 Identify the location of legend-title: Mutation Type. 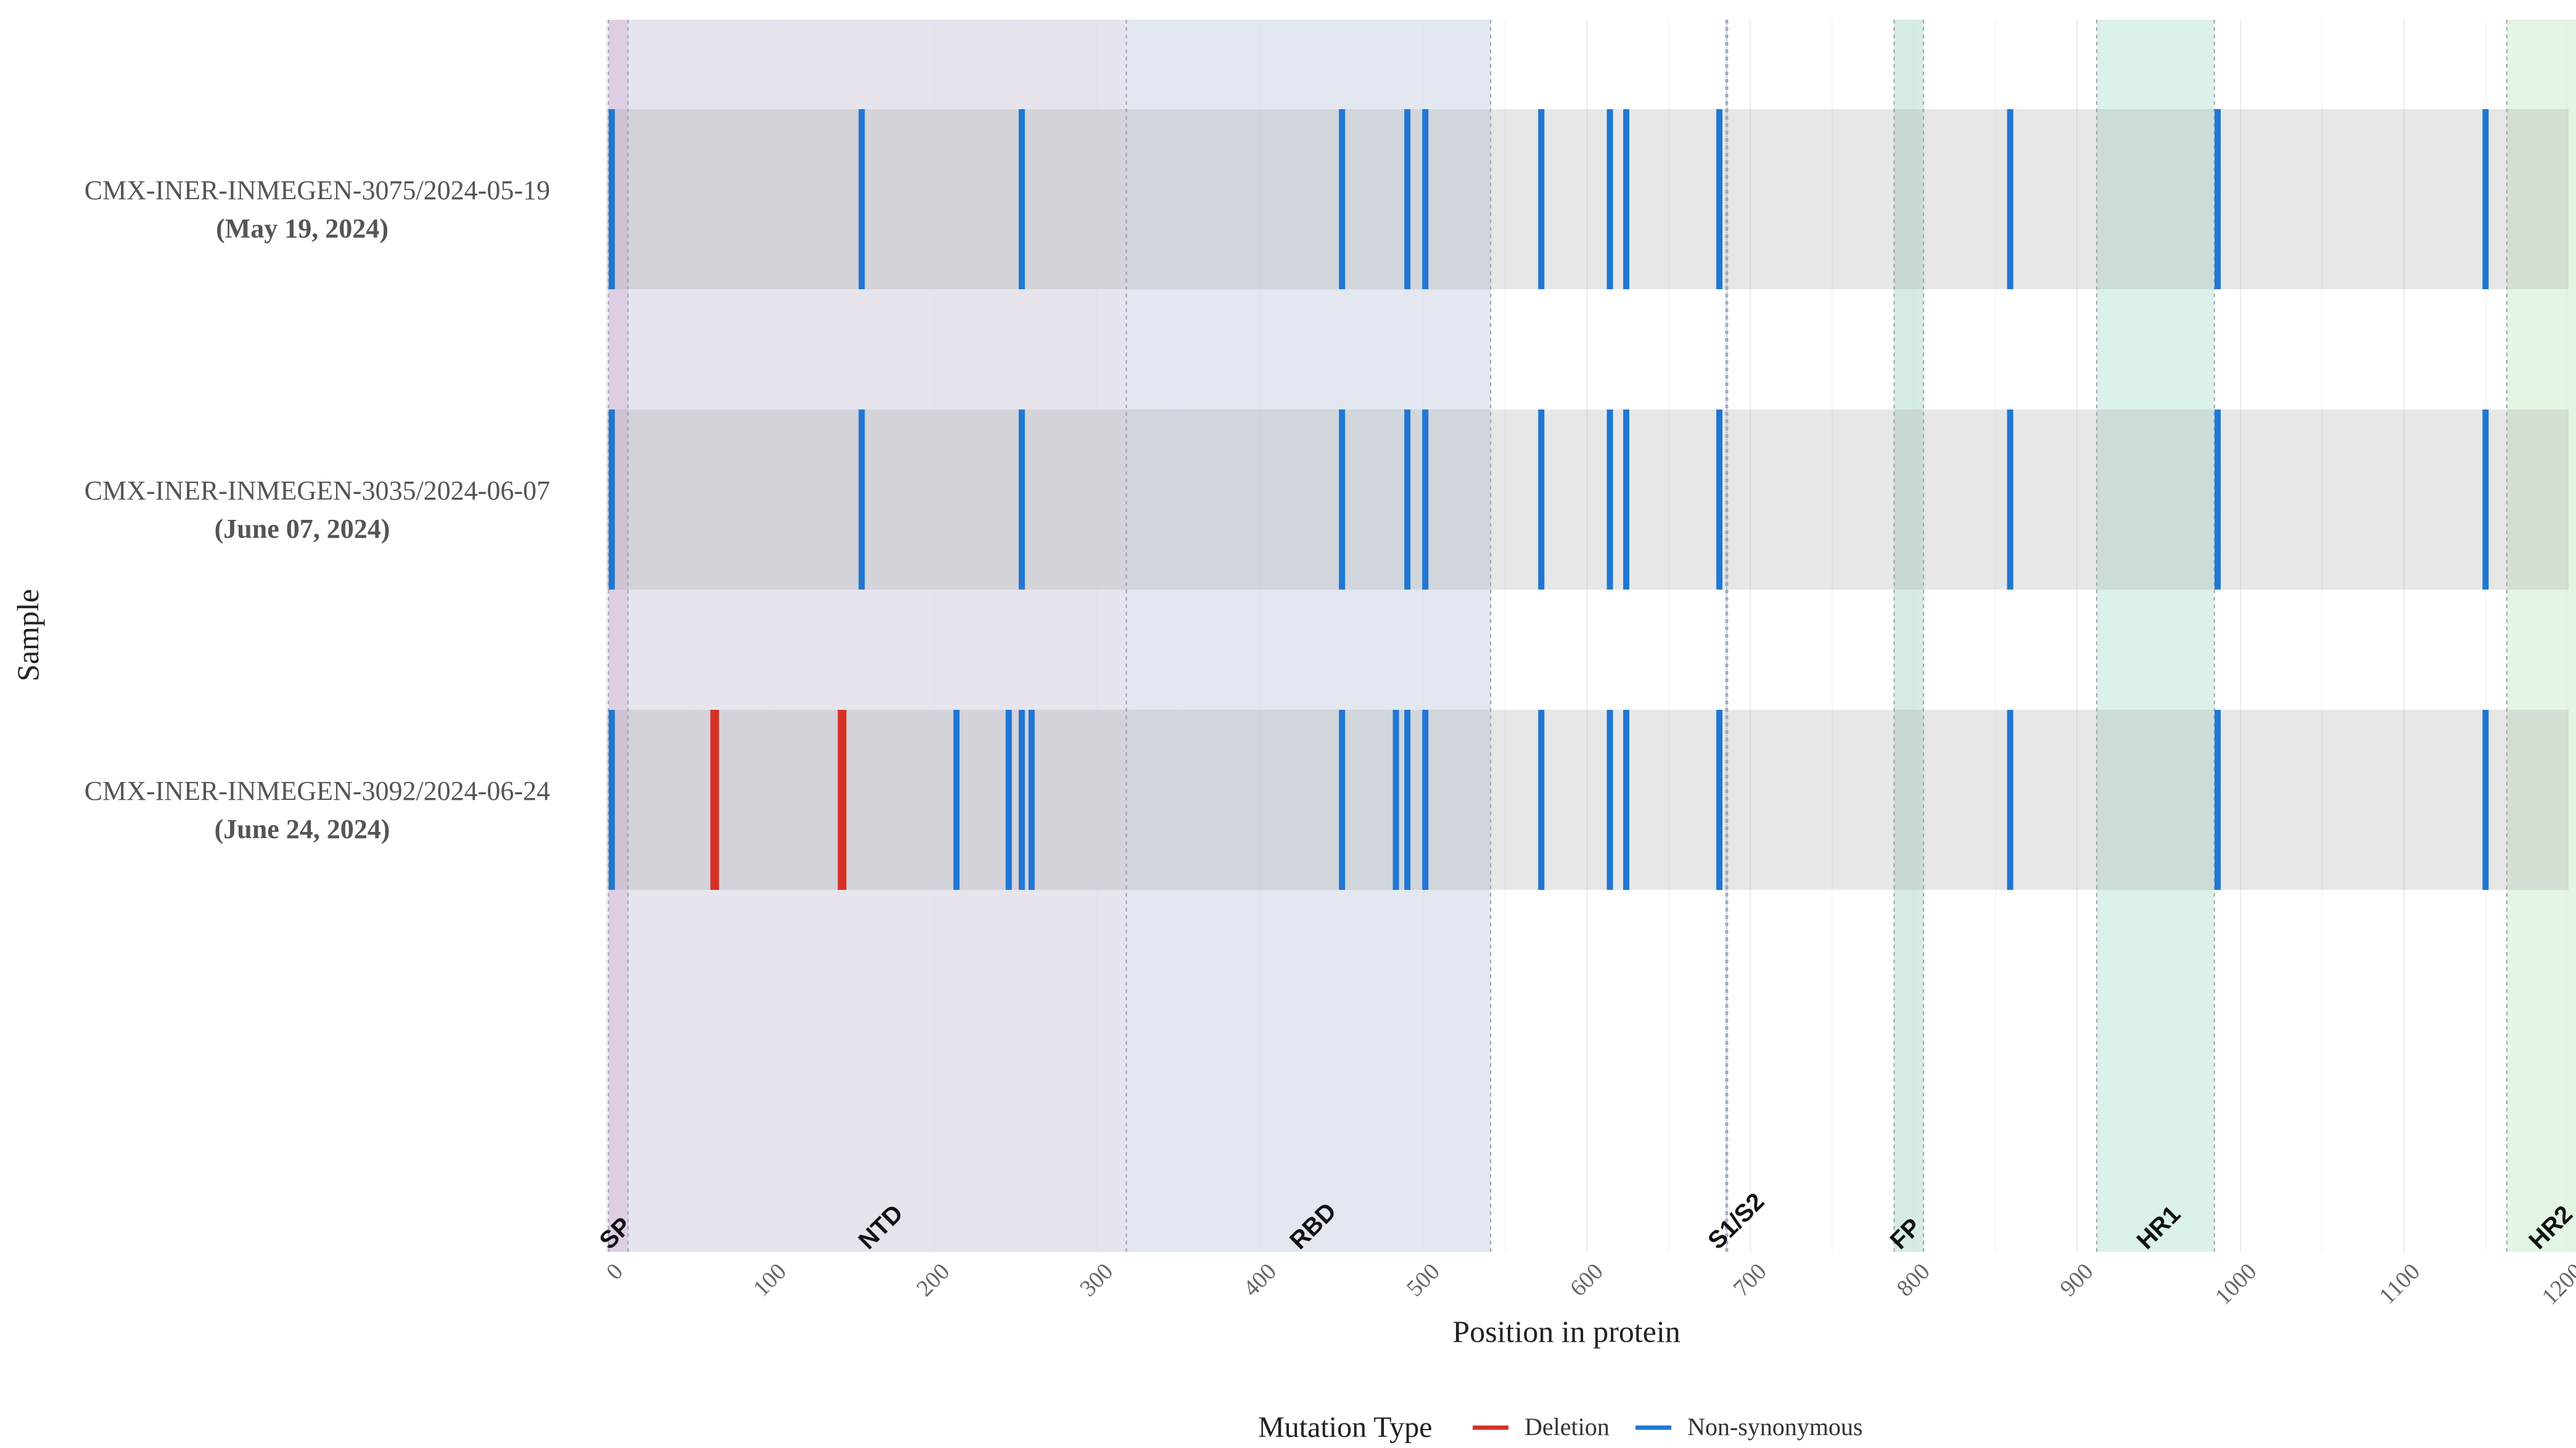
(1345, 1427).